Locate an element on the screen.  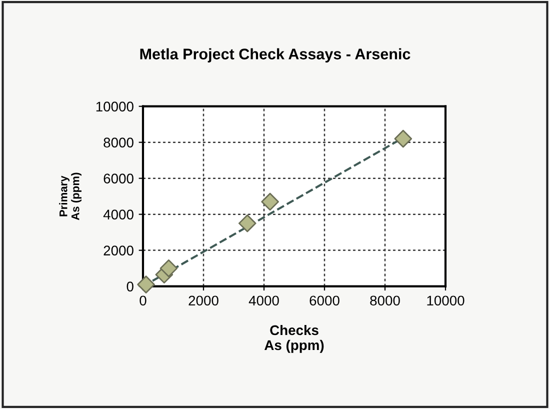
y-tick-label: 4000 is located at coordinates (118, 215).